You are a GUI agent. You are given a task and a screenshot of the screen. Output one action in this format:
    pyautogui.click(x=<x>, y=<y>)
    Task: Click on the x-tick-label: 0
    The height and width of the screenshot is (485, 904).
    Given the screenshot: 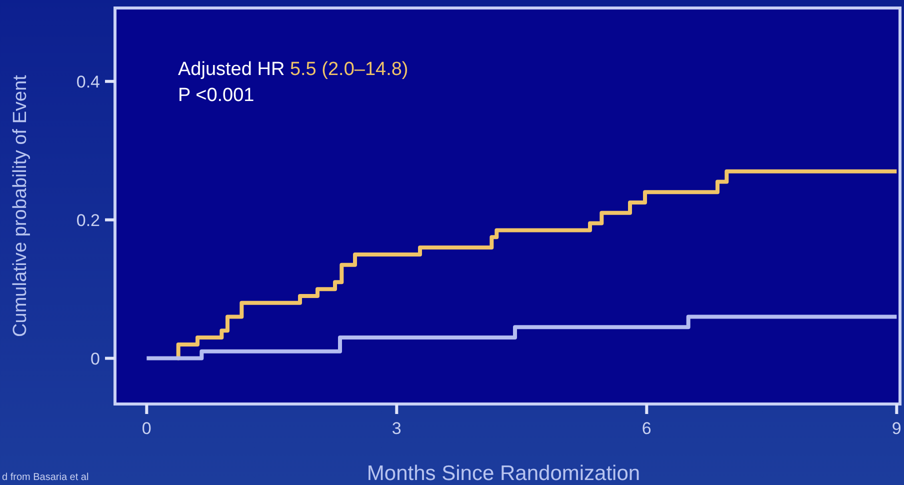 What is the action you would take?
    pyautogui.click(x=147, y=428)
    